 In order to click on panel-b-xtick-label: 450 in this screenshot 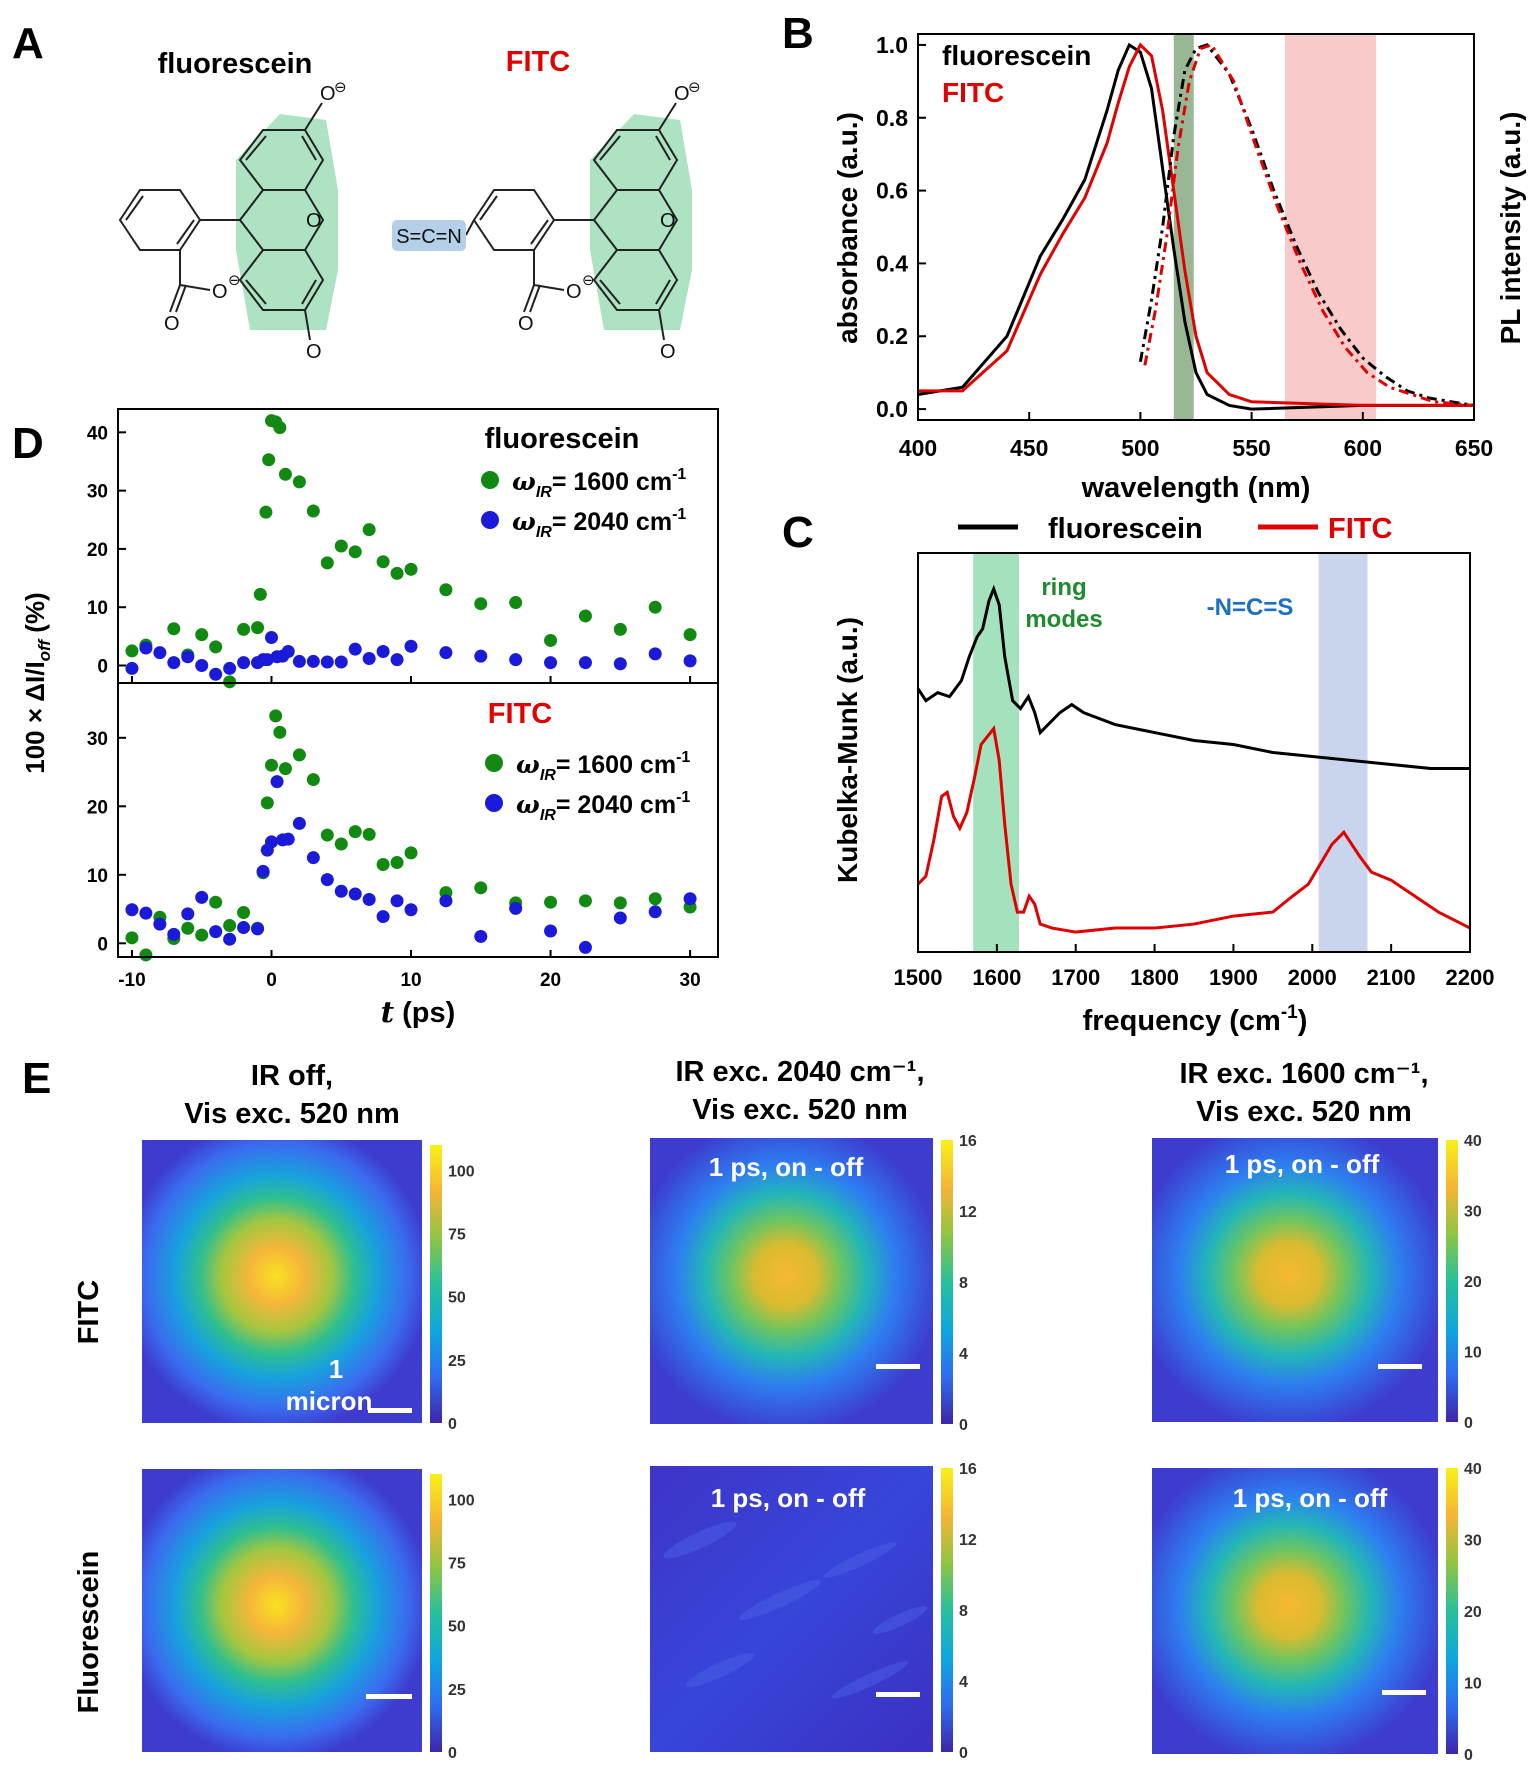, I will do `click(1029, 448)`.